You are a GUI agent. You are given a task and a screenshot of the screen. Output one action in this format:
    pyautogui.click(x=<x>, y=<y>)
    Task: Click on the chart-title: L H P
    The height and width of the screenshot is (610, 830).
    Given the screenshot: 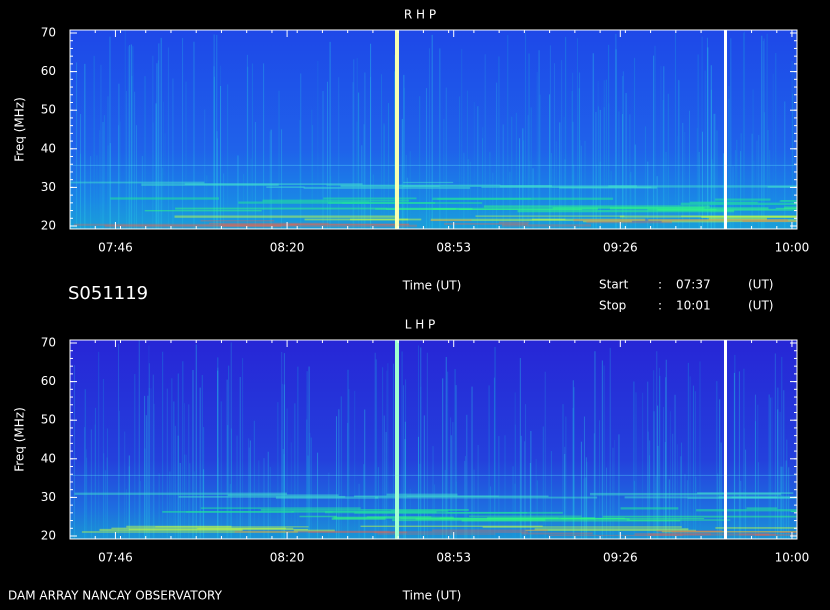 What is the action you would take?
    pyautogui.click(x=420, y=325)
    